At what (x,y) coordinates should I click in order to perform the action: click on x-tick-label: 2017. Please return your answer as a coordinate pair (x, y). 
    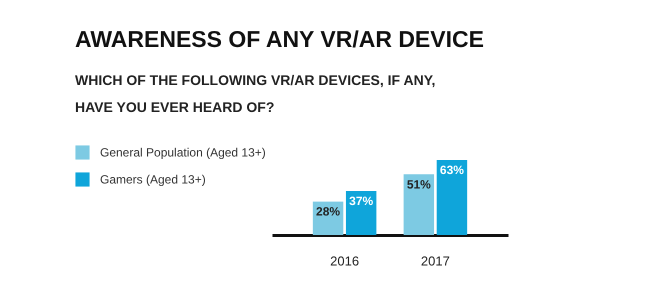
    Looking at the image, I should click on (435, 261).